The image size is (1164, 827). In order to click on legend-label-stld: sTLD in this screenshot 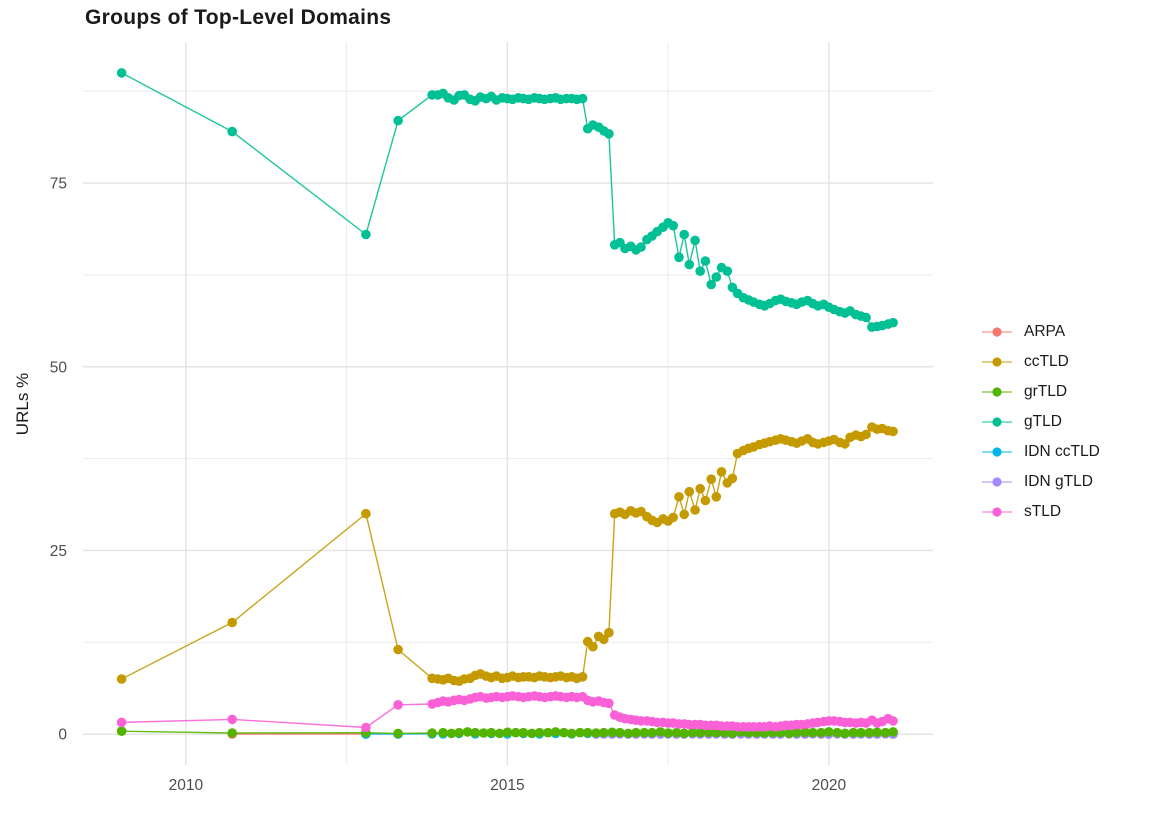, I will do `click(1043, 511)`.